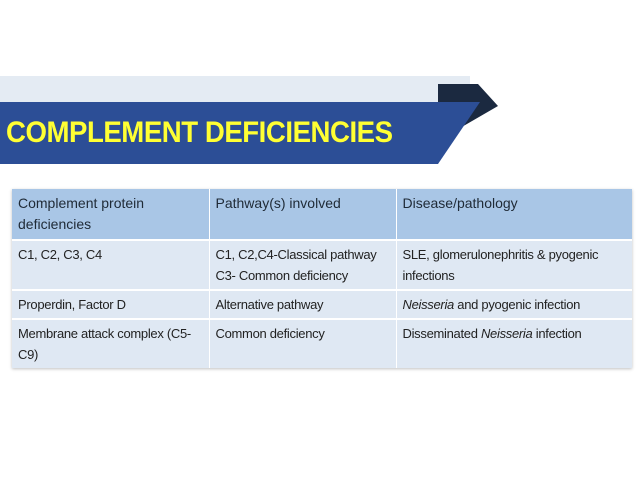 This screenshot has width=638, height=478. What do you see at coordinates (104, 344) in the screenshot?
I see `cell-protein: Membrane attack complex (C5-C9)` at bounding box center [104, 344].